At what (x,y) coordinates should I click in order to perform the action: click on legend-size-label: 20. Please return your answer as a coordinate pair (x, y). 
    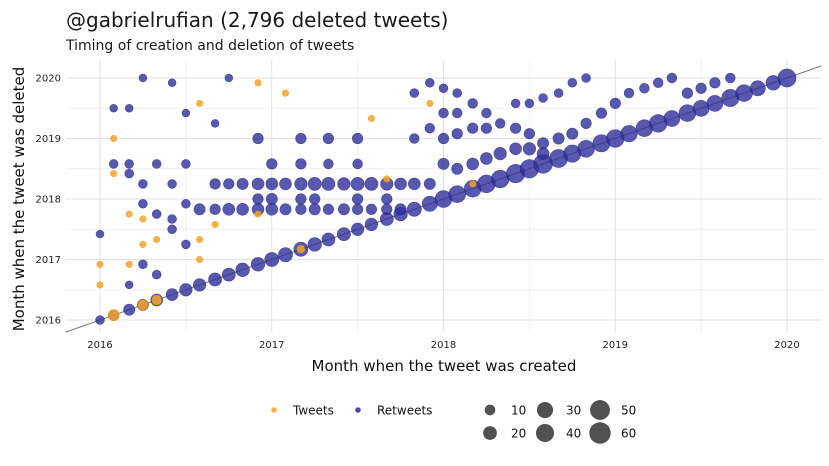
    Looking at the image, I should click on (518, 434).